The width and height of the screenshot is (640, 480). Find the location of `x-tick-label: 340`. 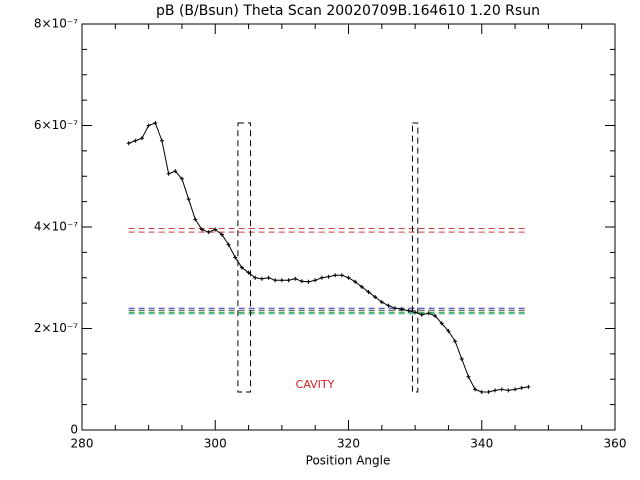

x-tick-label: 340 is located at coordinates (481, 444).